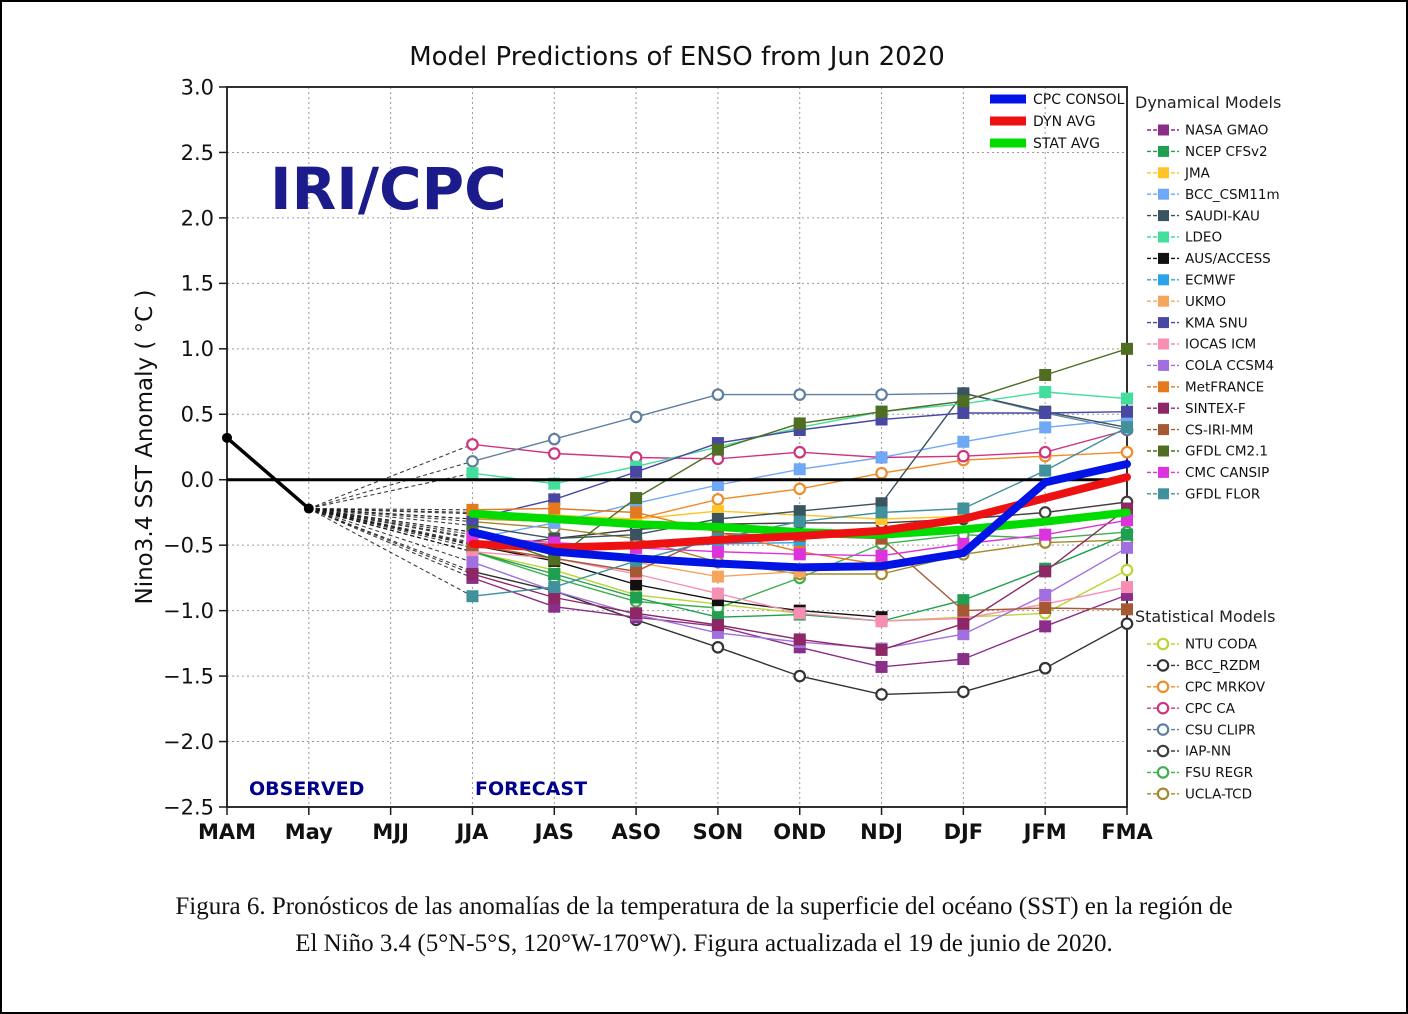 The image size is (1408, 1014). I want to click on svg-text: BCC_RZDM, so click(1222, 666).